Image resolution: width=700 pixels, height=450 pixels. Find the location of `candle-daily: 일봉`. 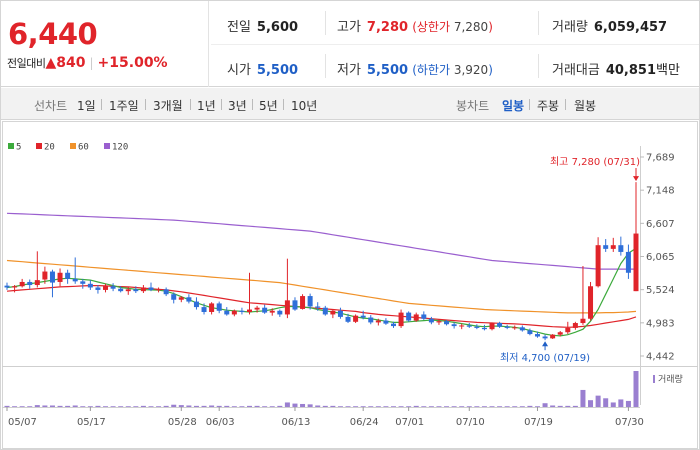

candle-daily: 일봉 is located at coordinates (513, 106).